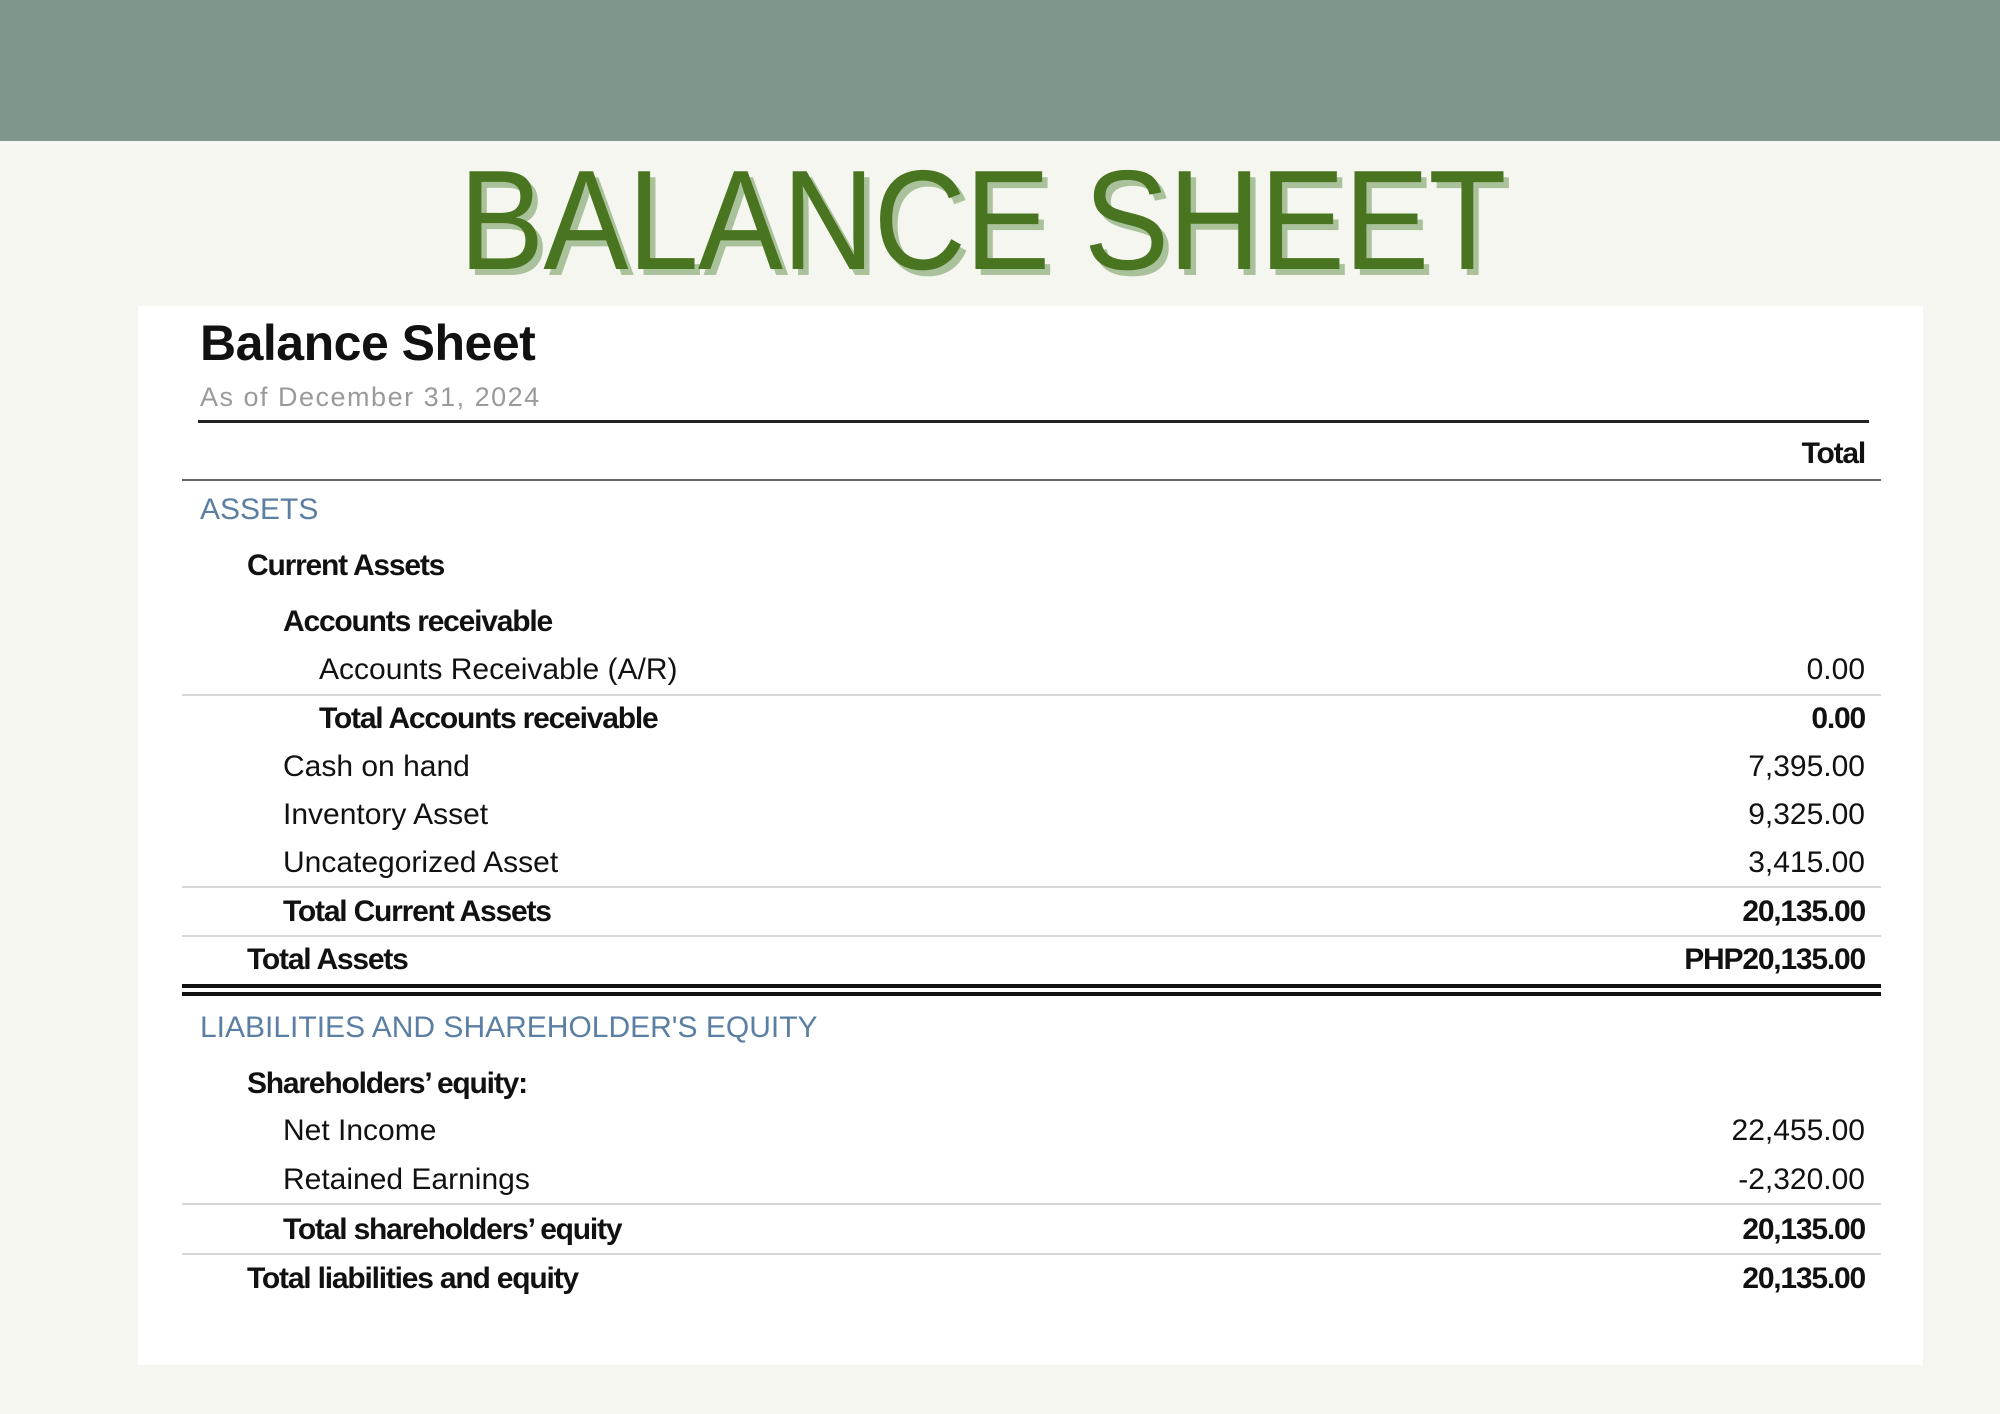 The width and height of the screenshot is (2000, 1414). Describe the element at coordinates (1030, 1180) in the screenshot. I see `table-row: Retained Earnings -2,320.00` at that location.